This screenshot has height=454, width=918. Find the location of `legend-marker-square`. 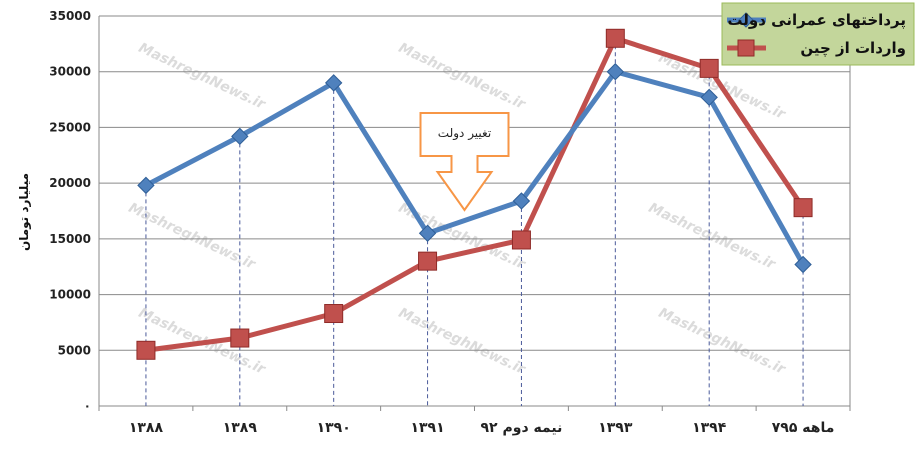

legend-marker-square is located at coordinates (746, 48).